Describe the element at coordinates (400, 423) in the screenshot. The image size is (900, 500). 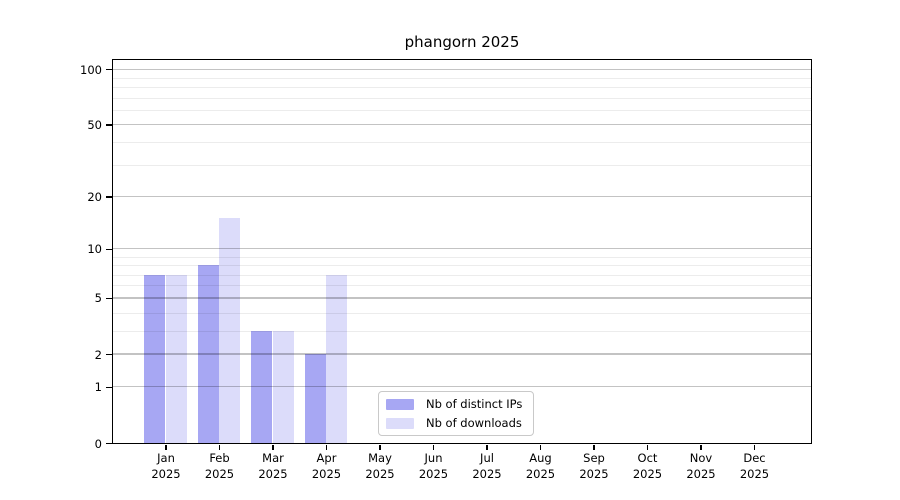
I see `legend-swatch-downloads` at that location.